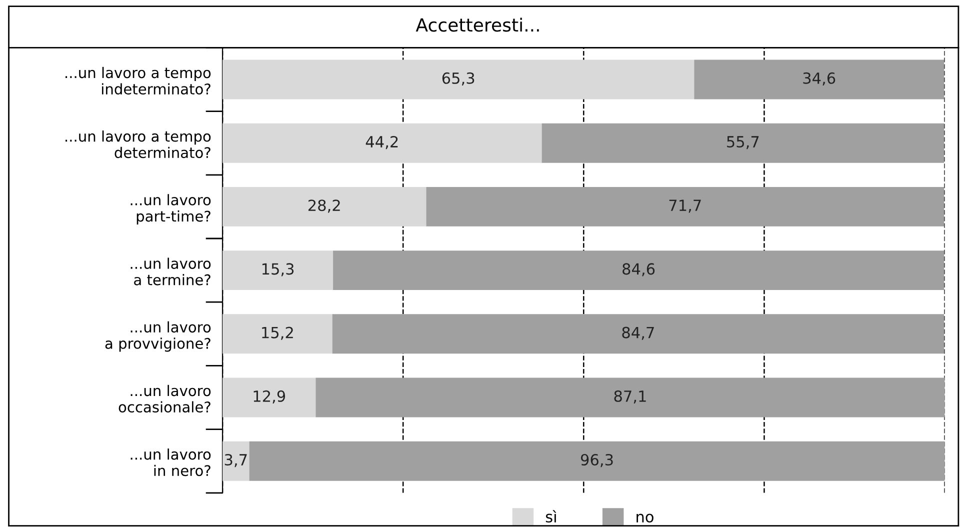 The width and height of the screenshot is (976, 530). I want to click on legend-label: sì, so click(551, 516).